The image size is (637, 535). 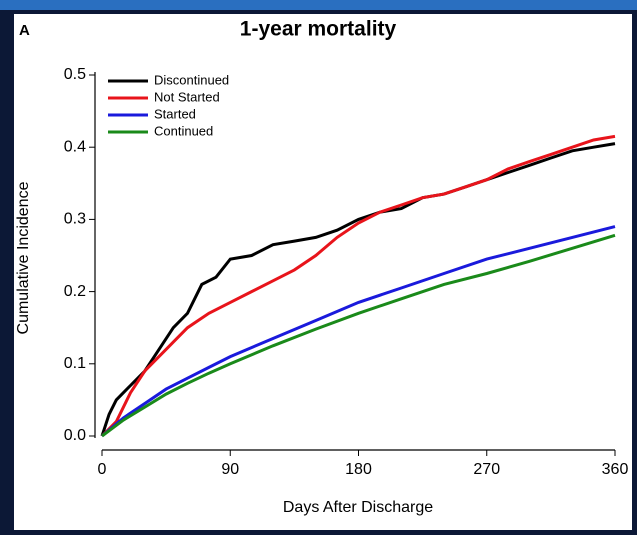 What do you see at coordinates (75, 219) in the screenshot?
I see `y-tick-label: 0.3` at bounding box center [75, 219].